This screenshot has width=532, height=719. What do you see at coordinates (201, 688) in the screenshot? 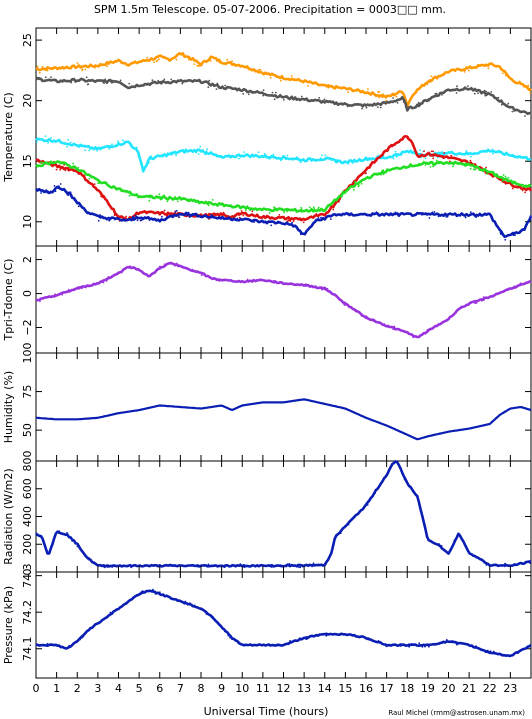
I see `x-tick-label: 8` at bounding box center [201, 688].